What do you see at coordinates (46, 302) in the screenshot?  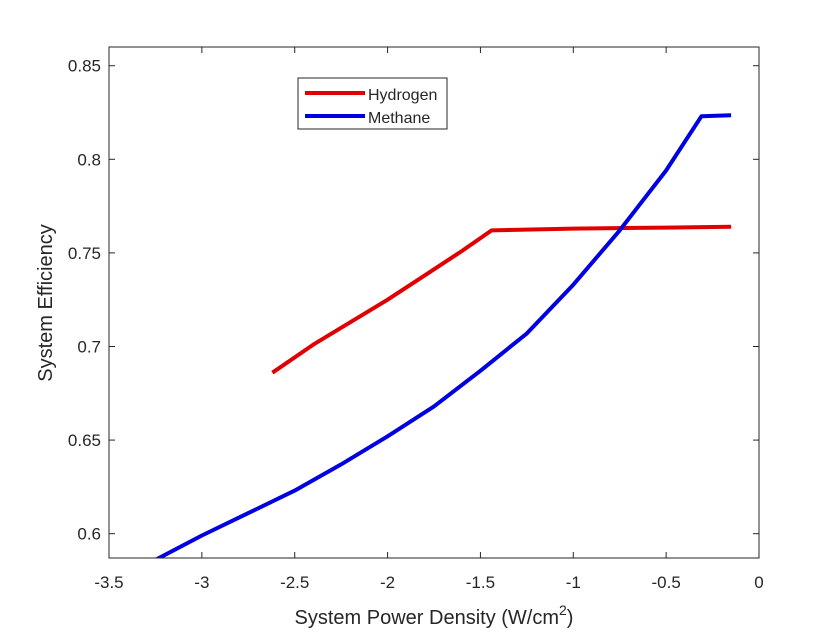 I see `y-axis-label: System Efficiency` at bounding box center [46, 302].